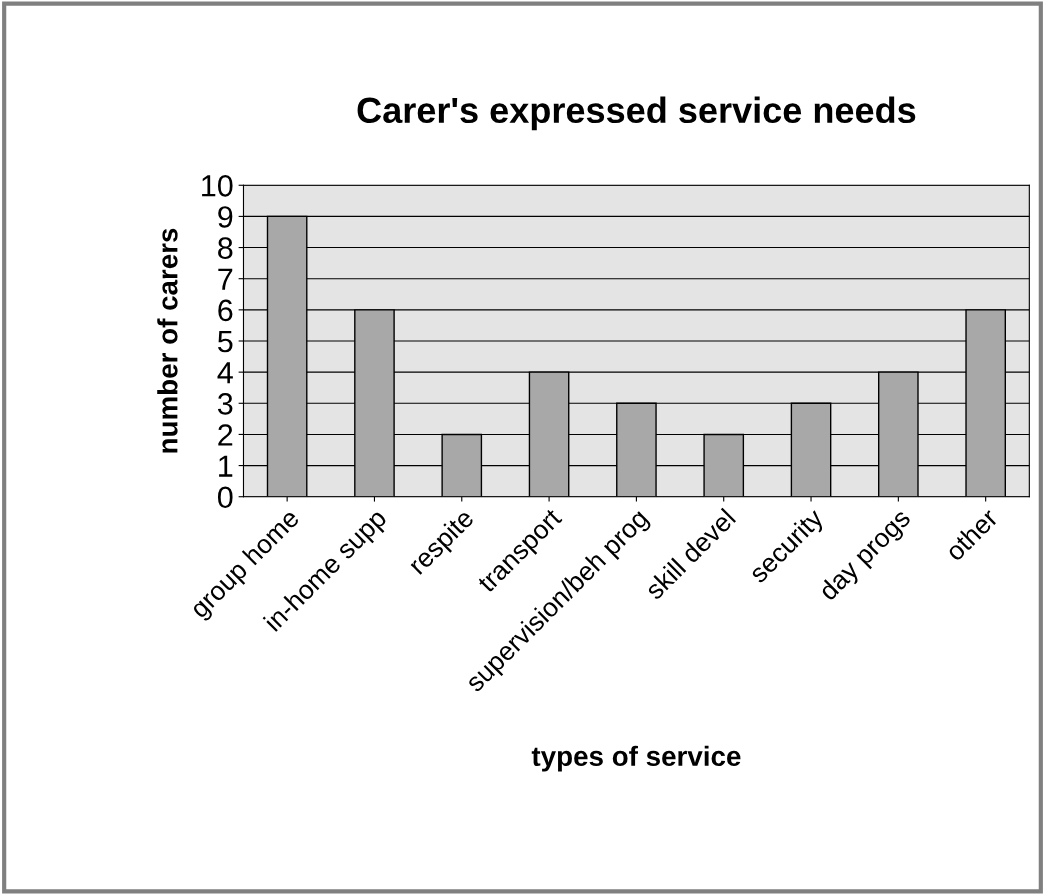 This screenshot has height=895, width=1045. I want to click on y-tick-label: 4, so click(225, 373).